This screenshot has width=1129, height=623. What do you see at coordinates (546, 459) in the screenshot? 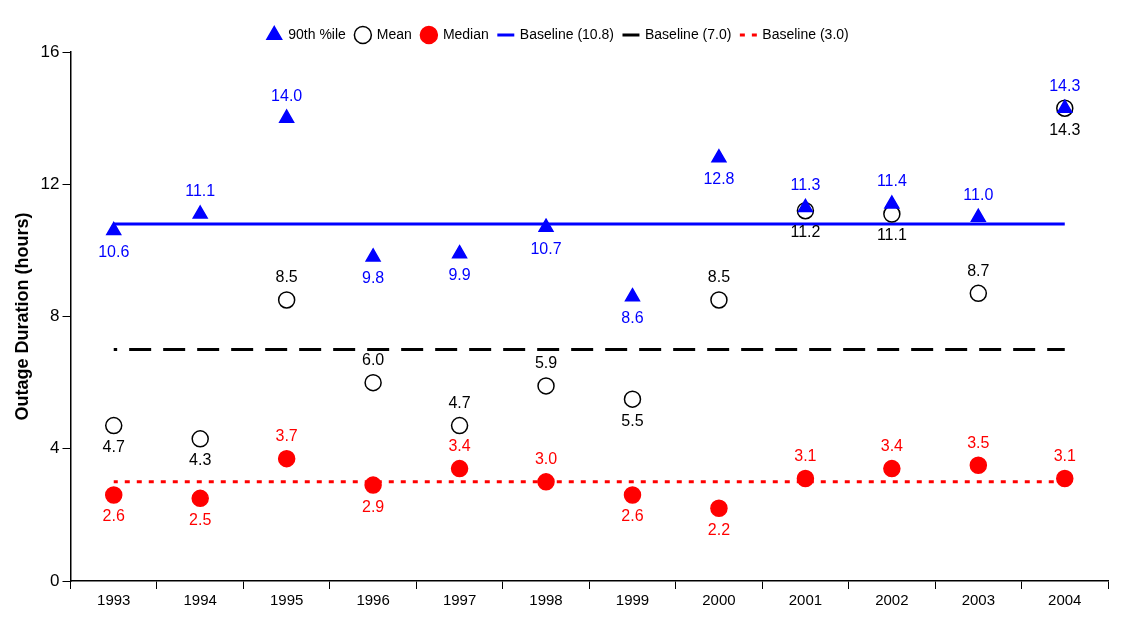
I see `data-label: 3.0` at bounding box center [546, 459].